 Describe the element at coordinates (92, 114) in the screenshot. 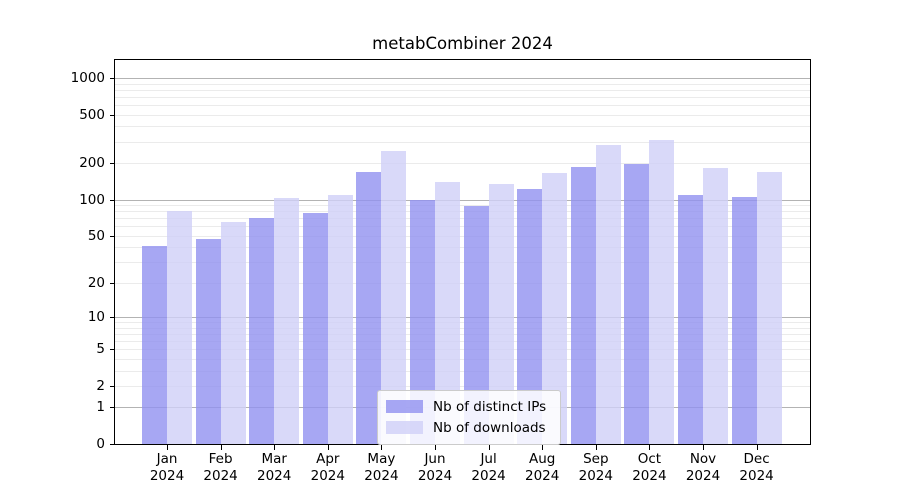

I see `y-tick-label-500: 500` at that location.